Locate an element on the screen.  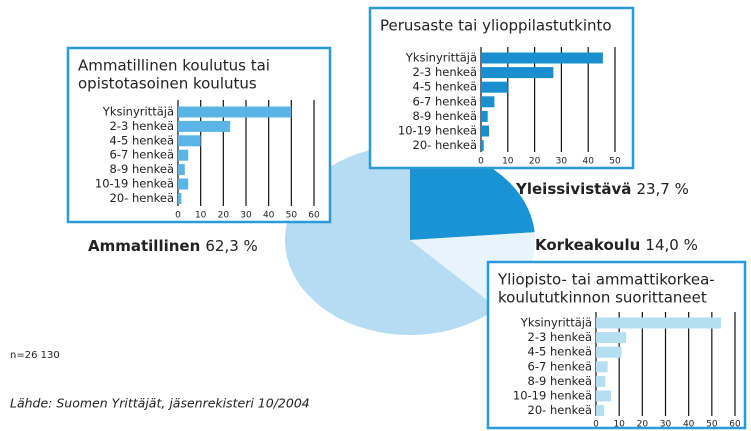
chart-title: koulututkinnon suorittaneet is located at coordinates (602, 298).